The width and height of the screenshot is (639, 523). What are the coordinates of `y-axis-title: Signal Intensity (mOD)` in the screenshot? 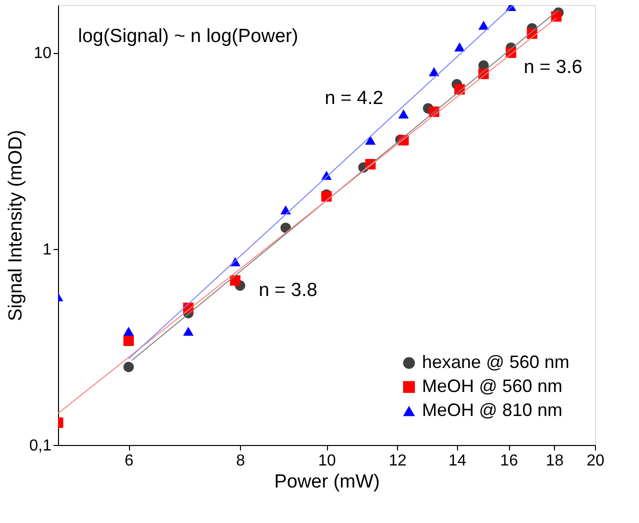 It's located at (15, 226).